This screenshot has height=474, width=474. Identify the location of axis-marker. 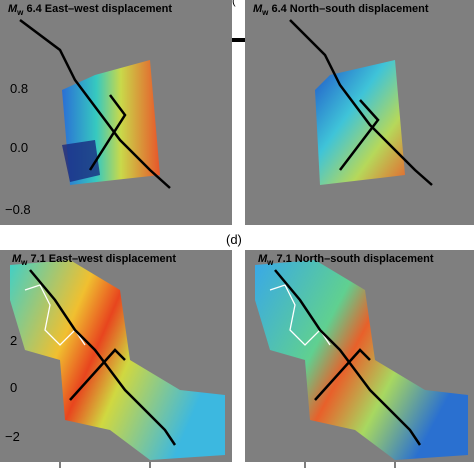
(238, 40).